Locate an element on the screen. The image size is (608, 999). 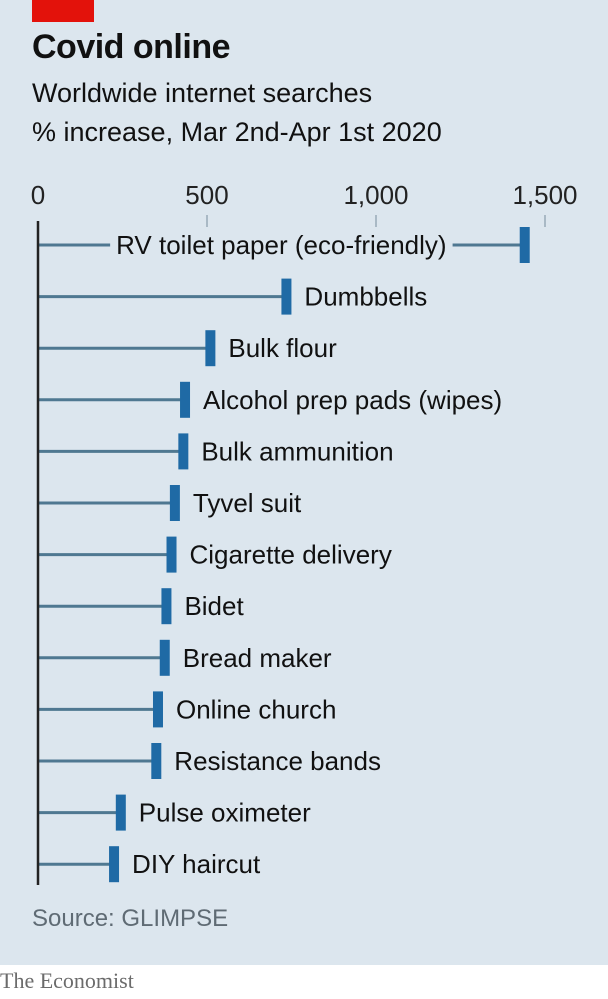
chart-title: Covid online is located at coordinates (131, 47).